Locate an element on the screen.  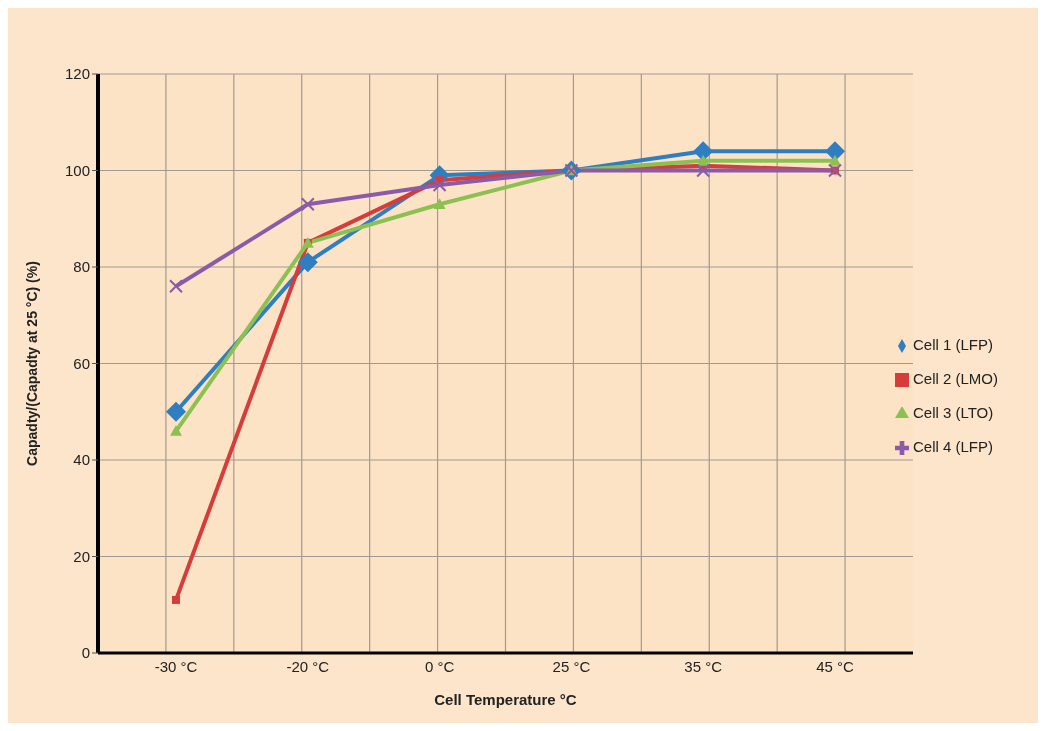
x-tick-label: 25 °C is located at coordinates (571, 666).